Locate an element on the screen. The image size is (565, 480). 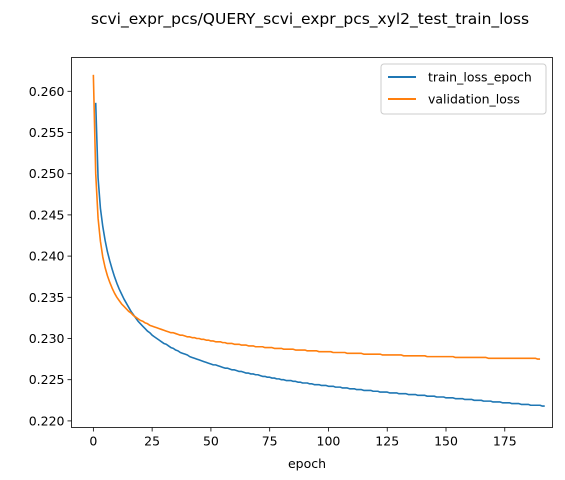
x-tick-label: 125 is located at coordinates (387, 441).